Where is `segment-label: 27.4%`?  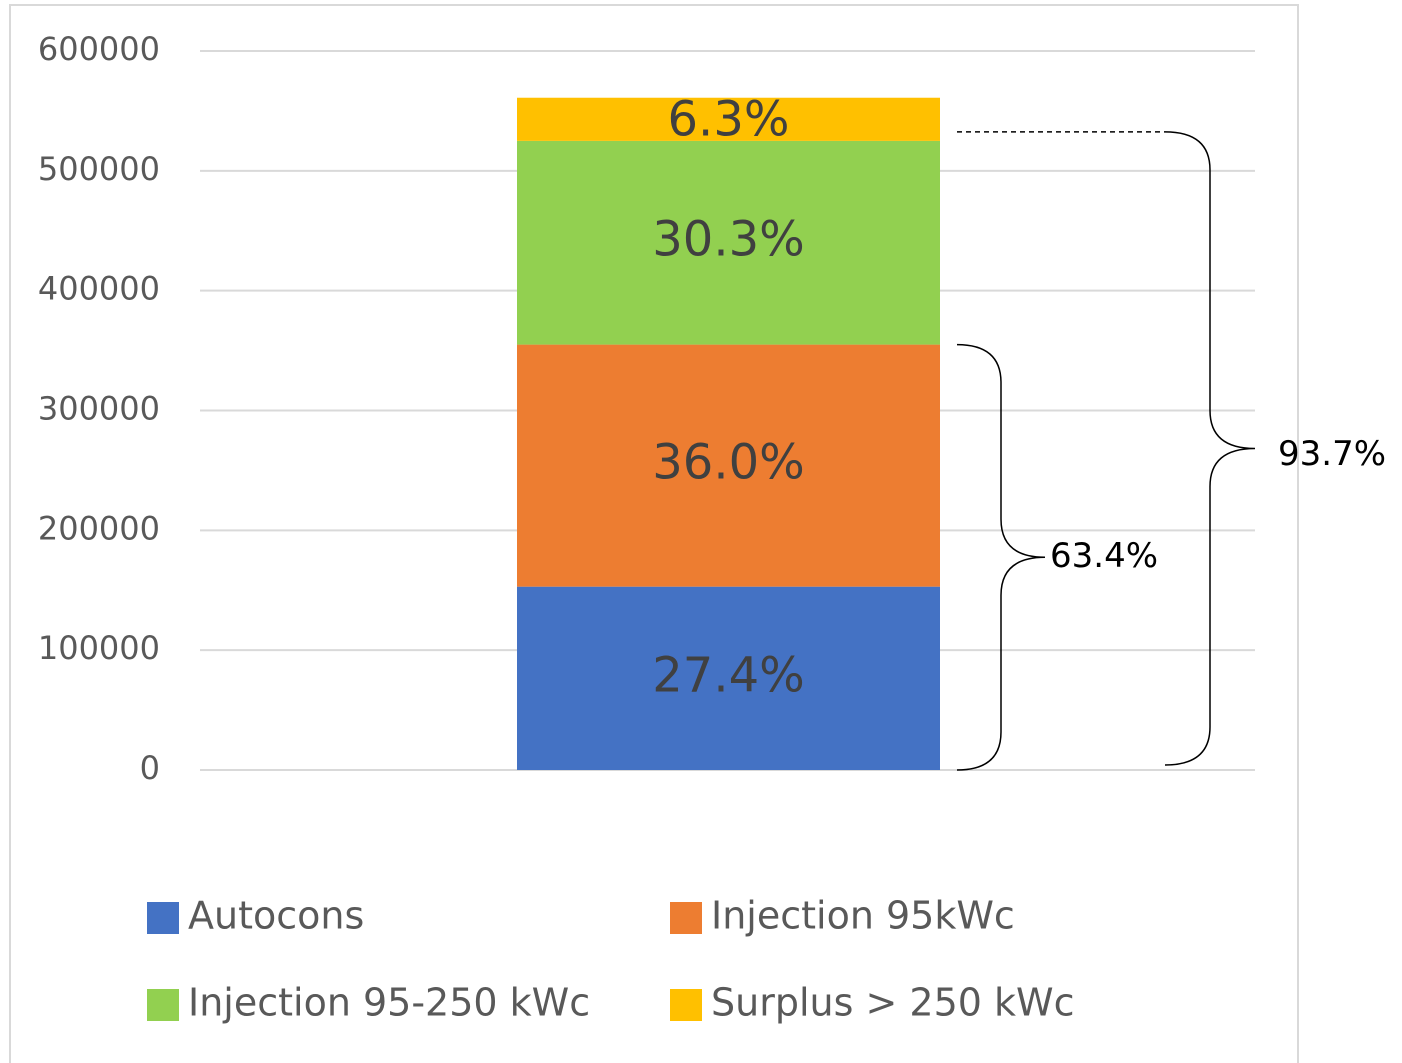
segment-label: 27.4% is located at coordinates (728, 675).